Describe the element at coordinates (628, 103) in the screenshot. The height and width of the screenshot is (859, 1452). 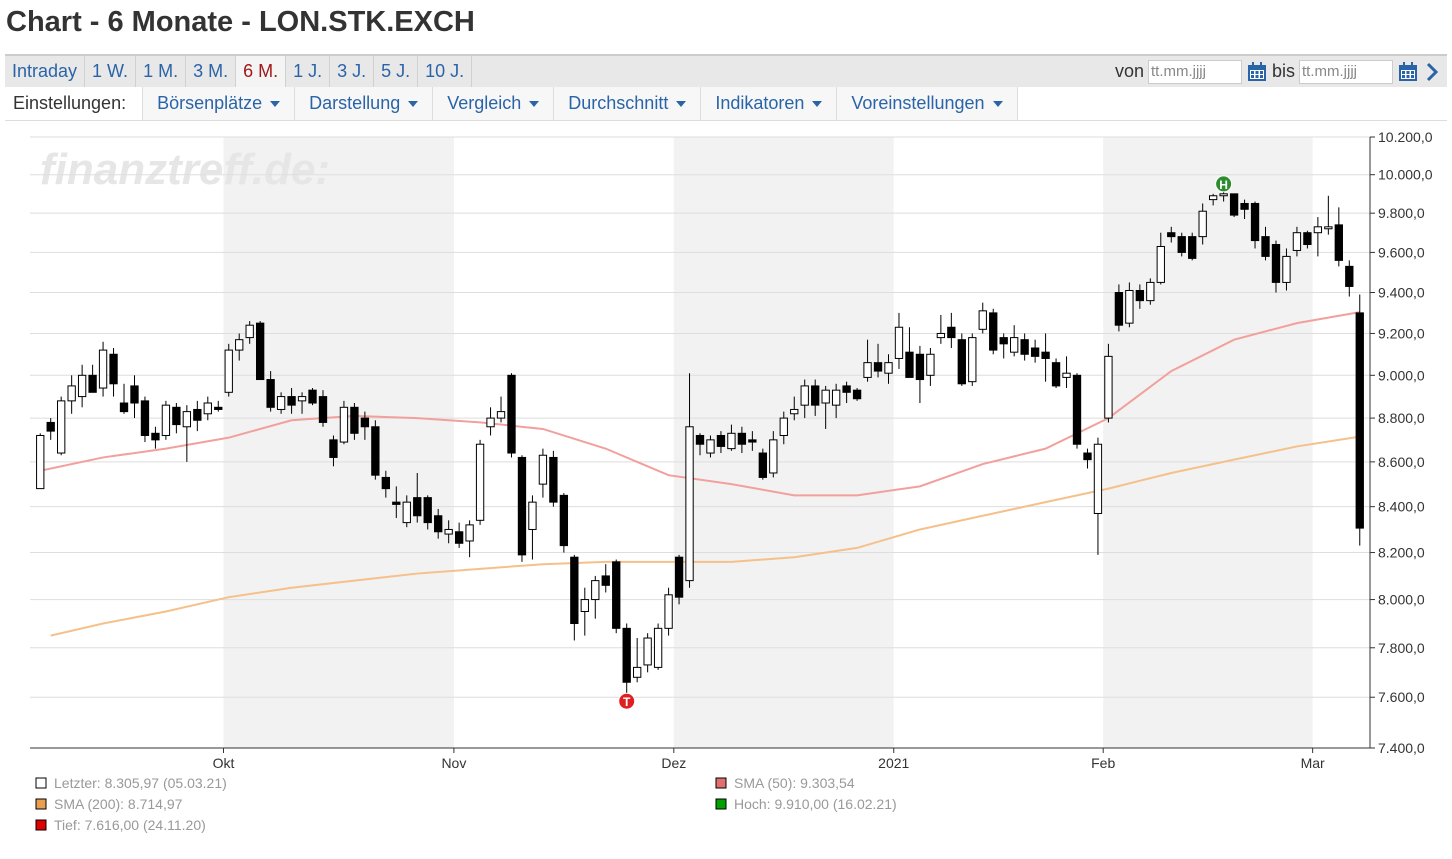
I see `menu-dropdown: Durchschnitt` at that location.